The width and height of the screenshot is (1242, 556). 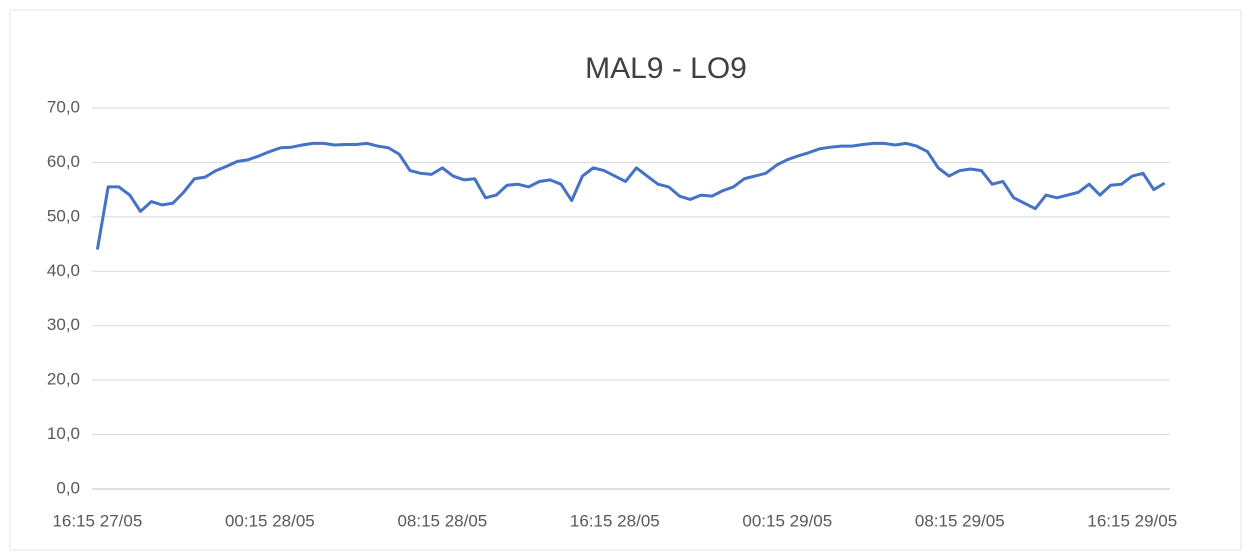 What do you see at coordinates (787, 520) in the screenshot?
I see `x-tick-label: 00:15 29/05` at bounding box center [787, 520].